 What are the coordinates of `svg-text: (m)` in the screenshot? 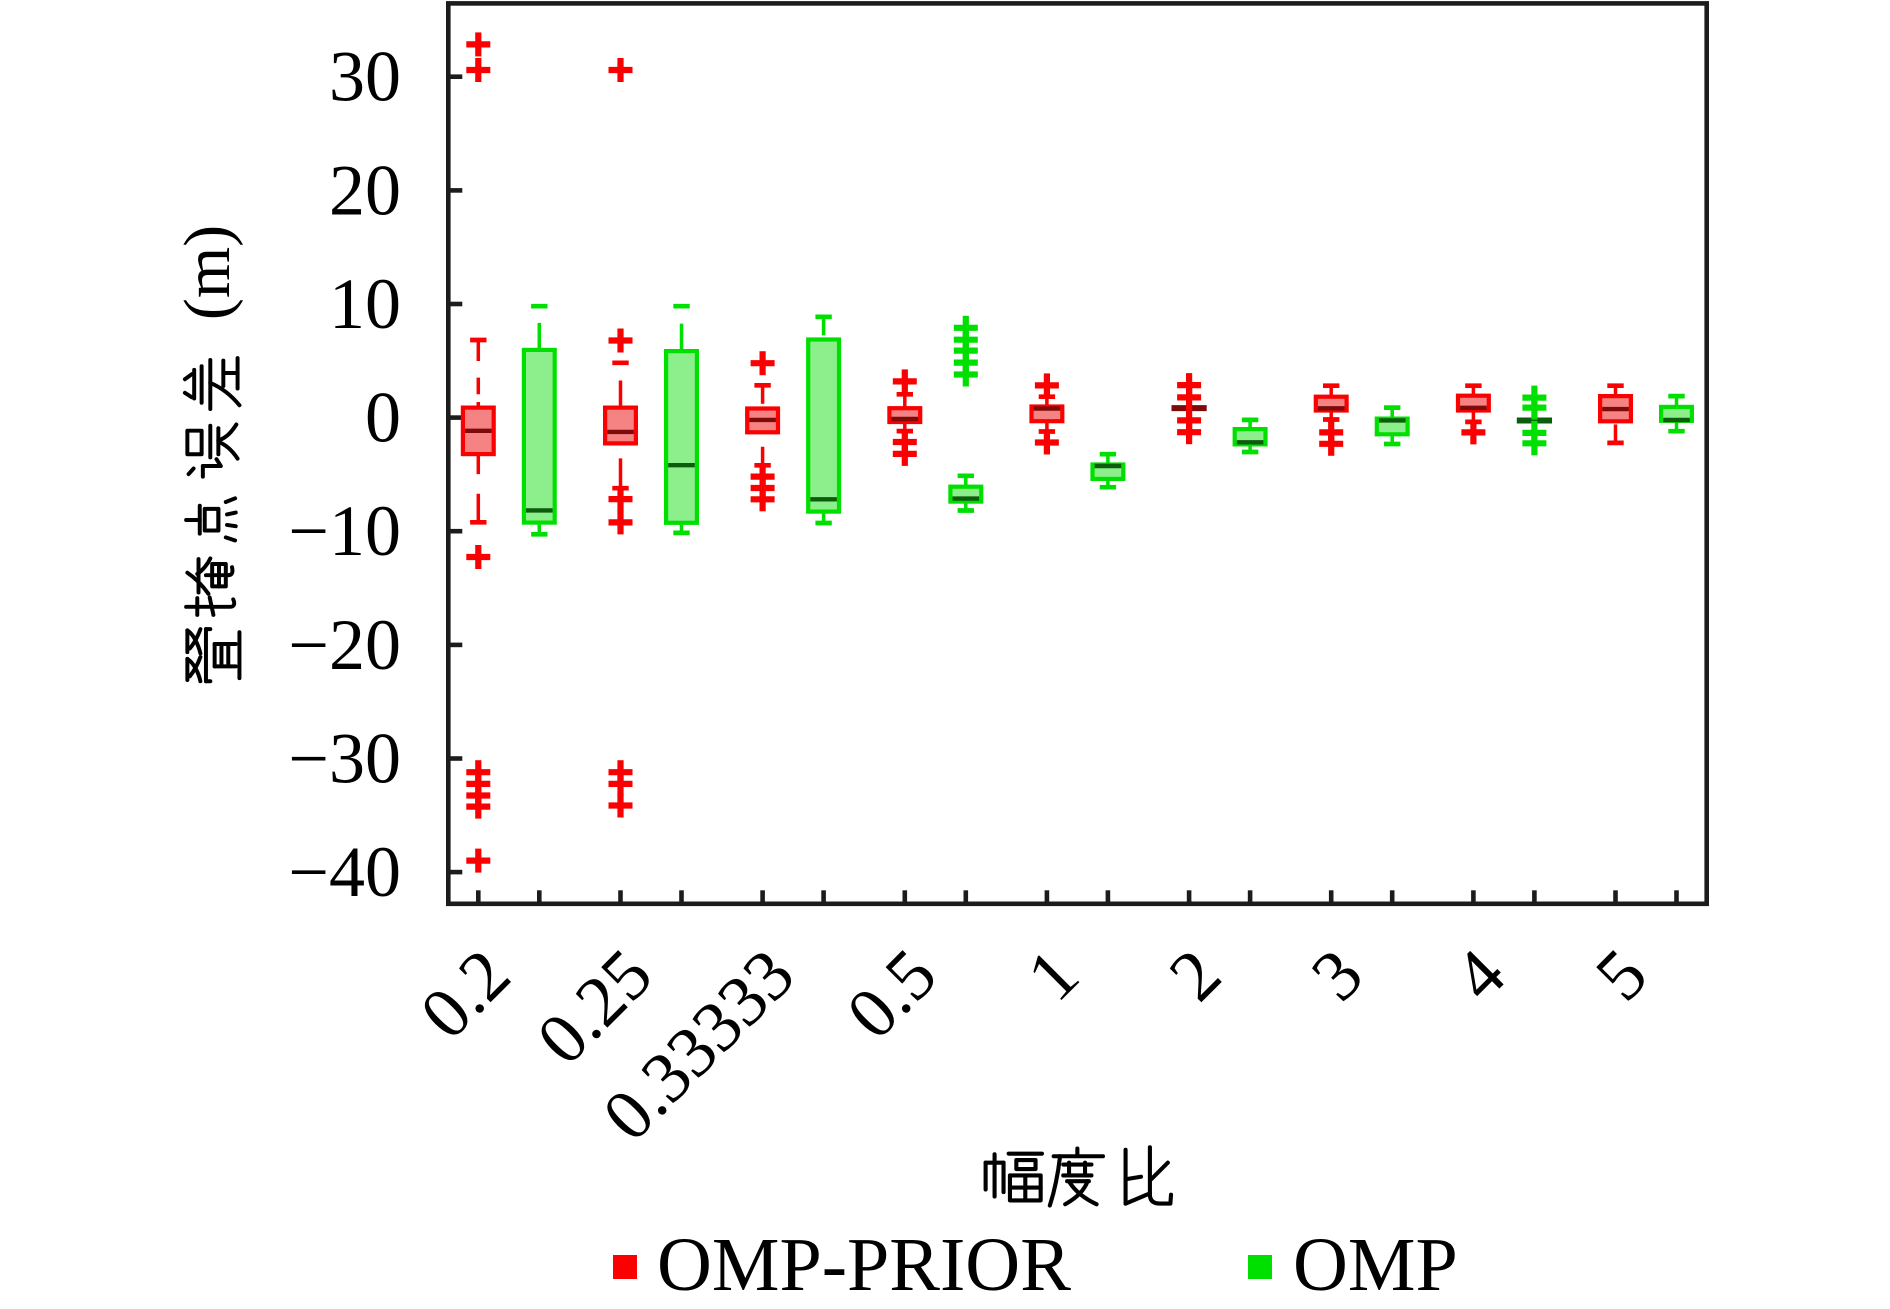 It's located at (207, 272).